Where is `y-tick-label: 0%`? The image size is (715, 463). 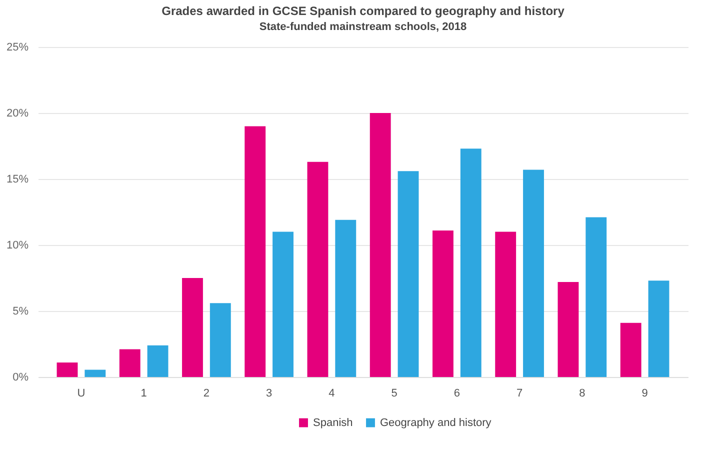
y-tick-label: 0% is located at coordinates (20, 378).